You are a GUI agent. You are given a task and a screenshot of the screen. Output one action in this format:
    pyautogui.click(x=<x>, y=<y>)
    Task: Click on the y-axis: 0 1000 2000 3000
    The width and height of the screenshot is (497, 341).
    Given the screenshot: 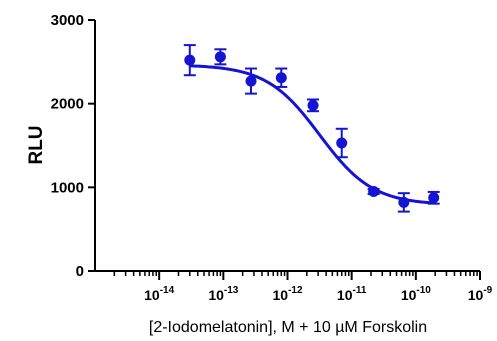 What is the action you would take?
    pyautogui.click(x=73, y=146)
    